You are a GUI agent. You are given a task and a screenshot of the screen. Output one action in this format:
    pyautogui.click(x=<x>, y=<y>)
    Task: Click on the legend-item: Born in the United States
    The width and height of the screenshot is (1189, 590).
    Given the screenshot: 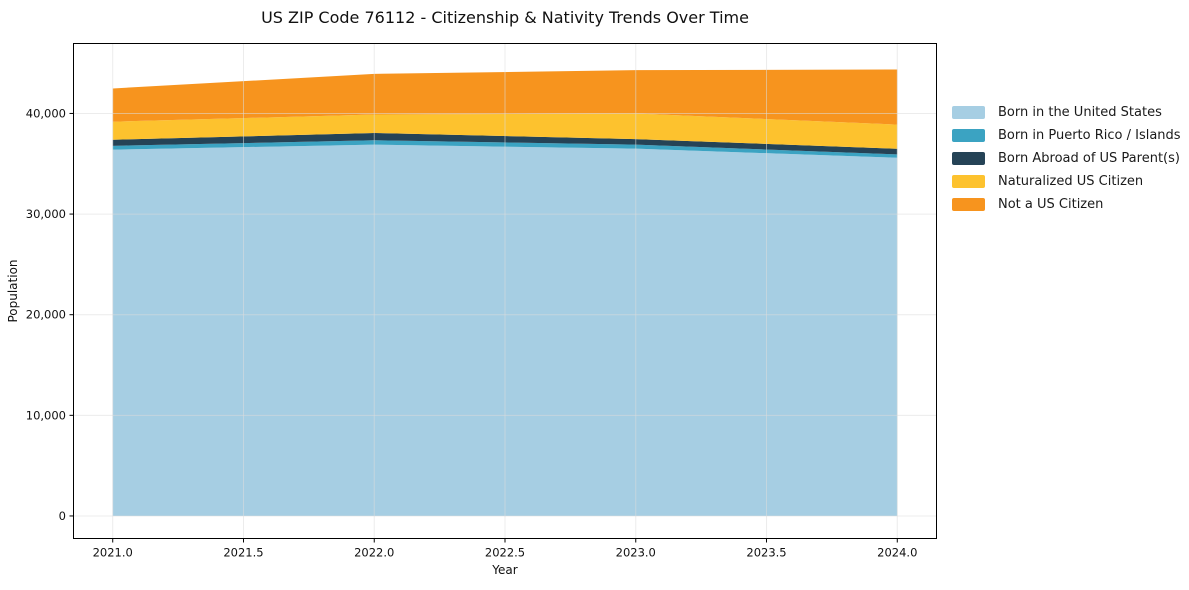 What is the action you would take?
    pyautogui.click(x=1066, y=112)
    